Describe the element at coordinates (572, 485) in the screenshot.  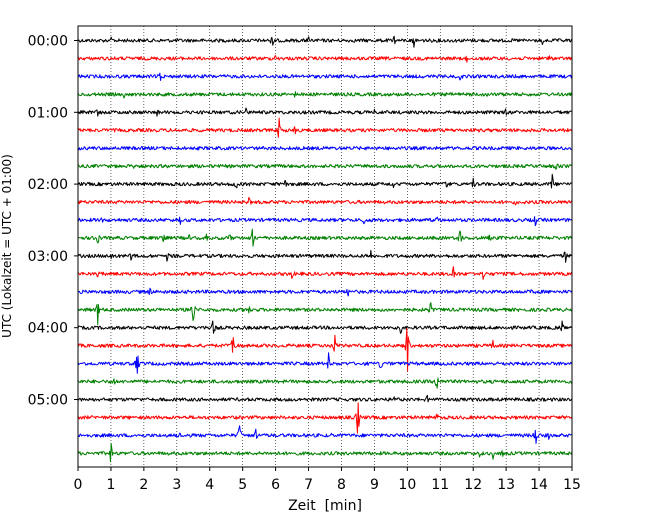
I see `x-tick-label: 15` at that location.